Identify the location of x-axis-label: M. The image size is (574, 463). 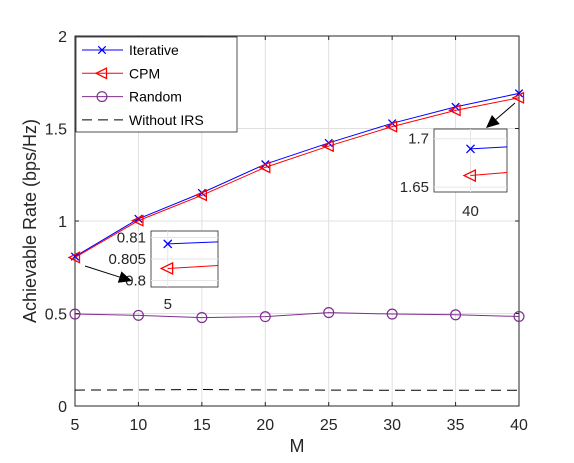
(297, 446).